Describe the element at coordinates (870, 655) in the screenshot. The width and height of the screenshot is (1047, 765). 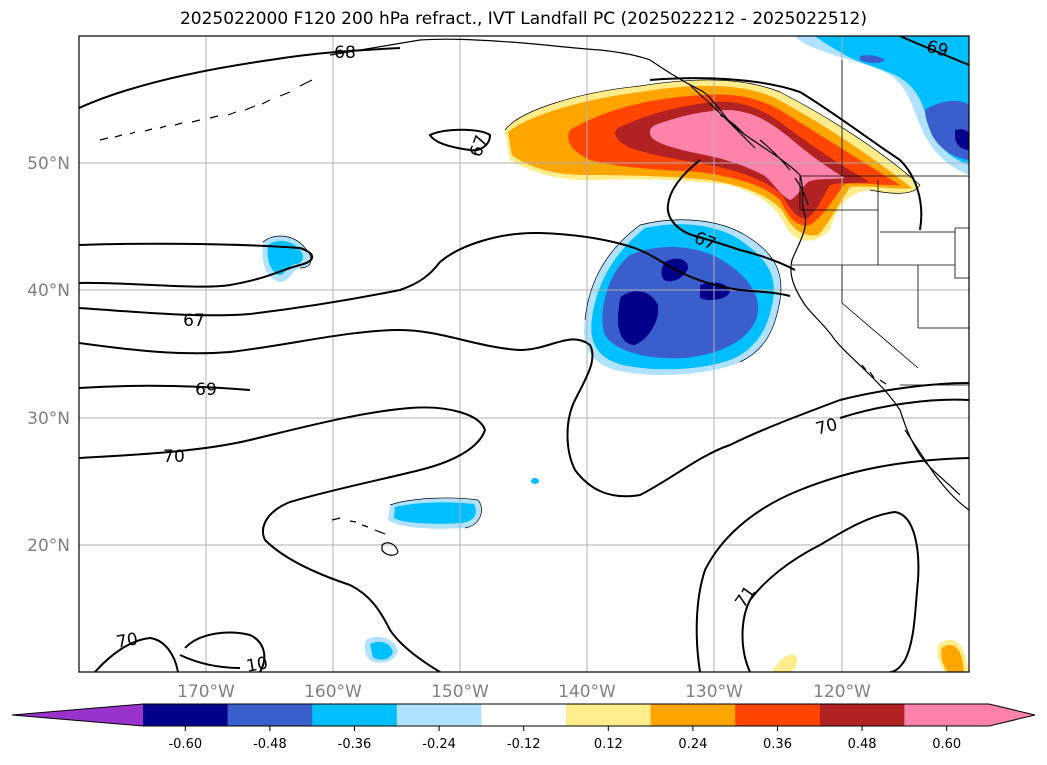
I see `positive-anomaly-patches` at that location.